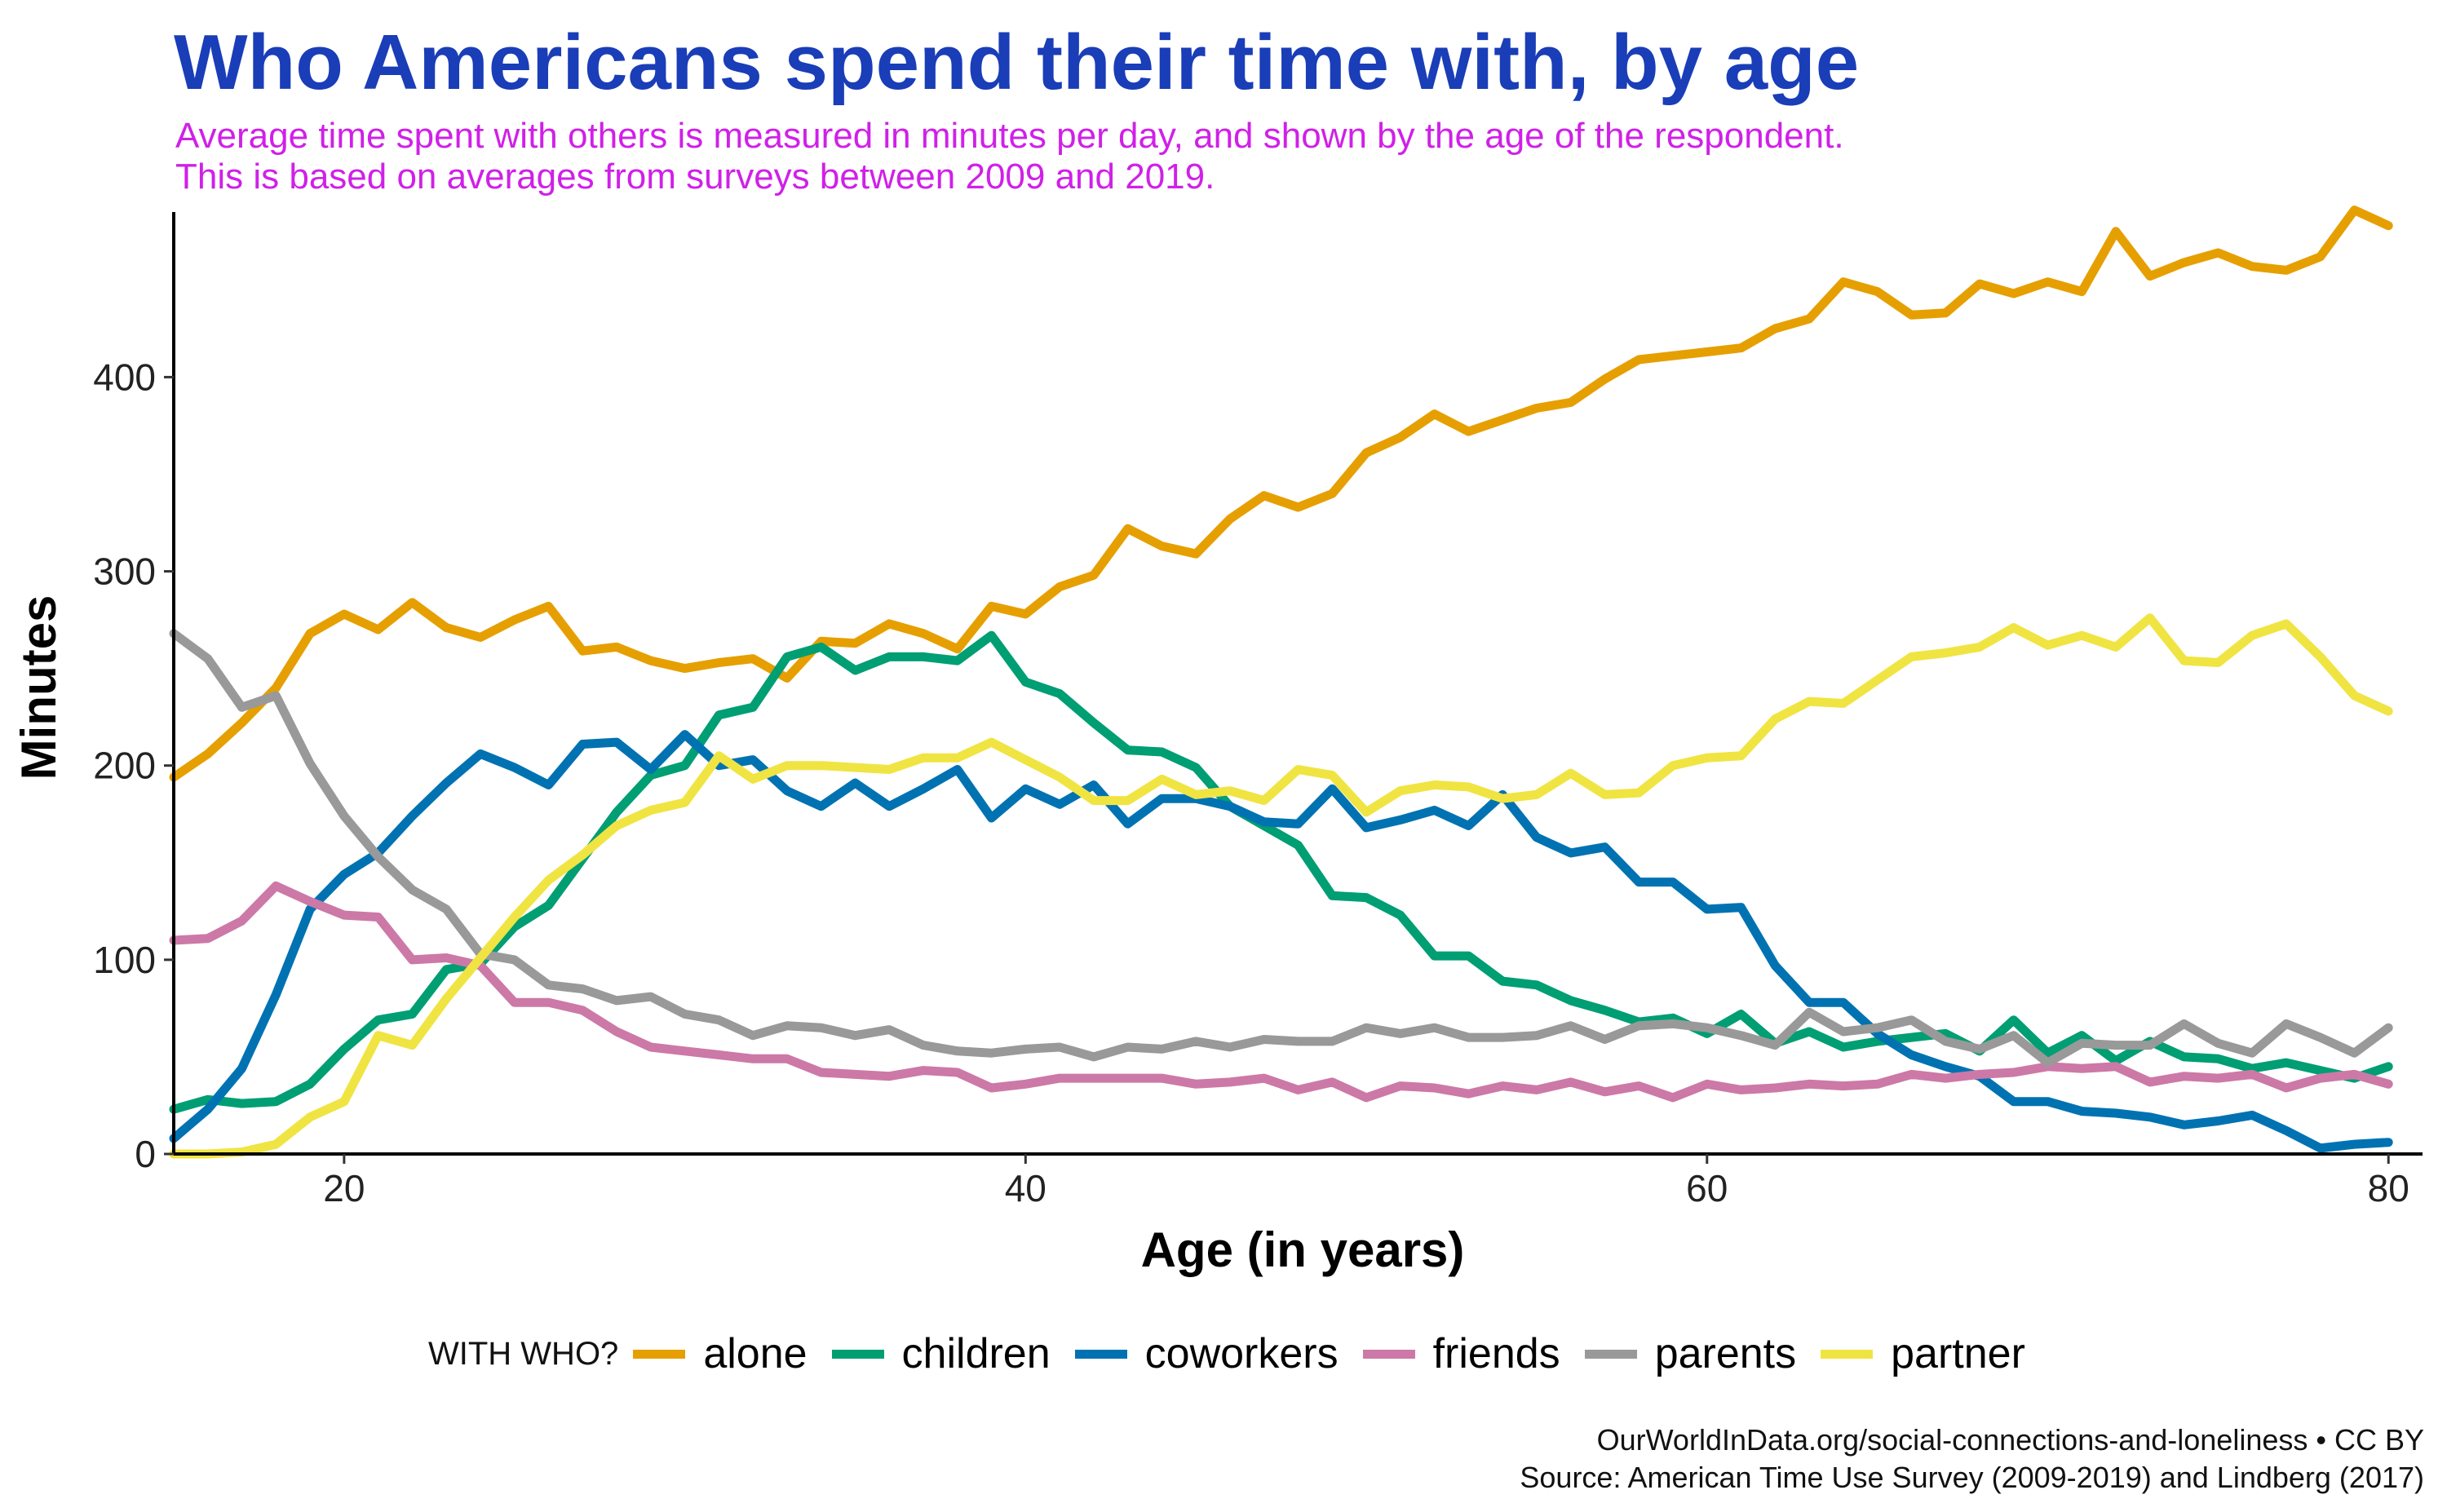 The image size is (2447, 1512). I want to click on legend-item-coworkers: coworkers, so click(1206, 1353).